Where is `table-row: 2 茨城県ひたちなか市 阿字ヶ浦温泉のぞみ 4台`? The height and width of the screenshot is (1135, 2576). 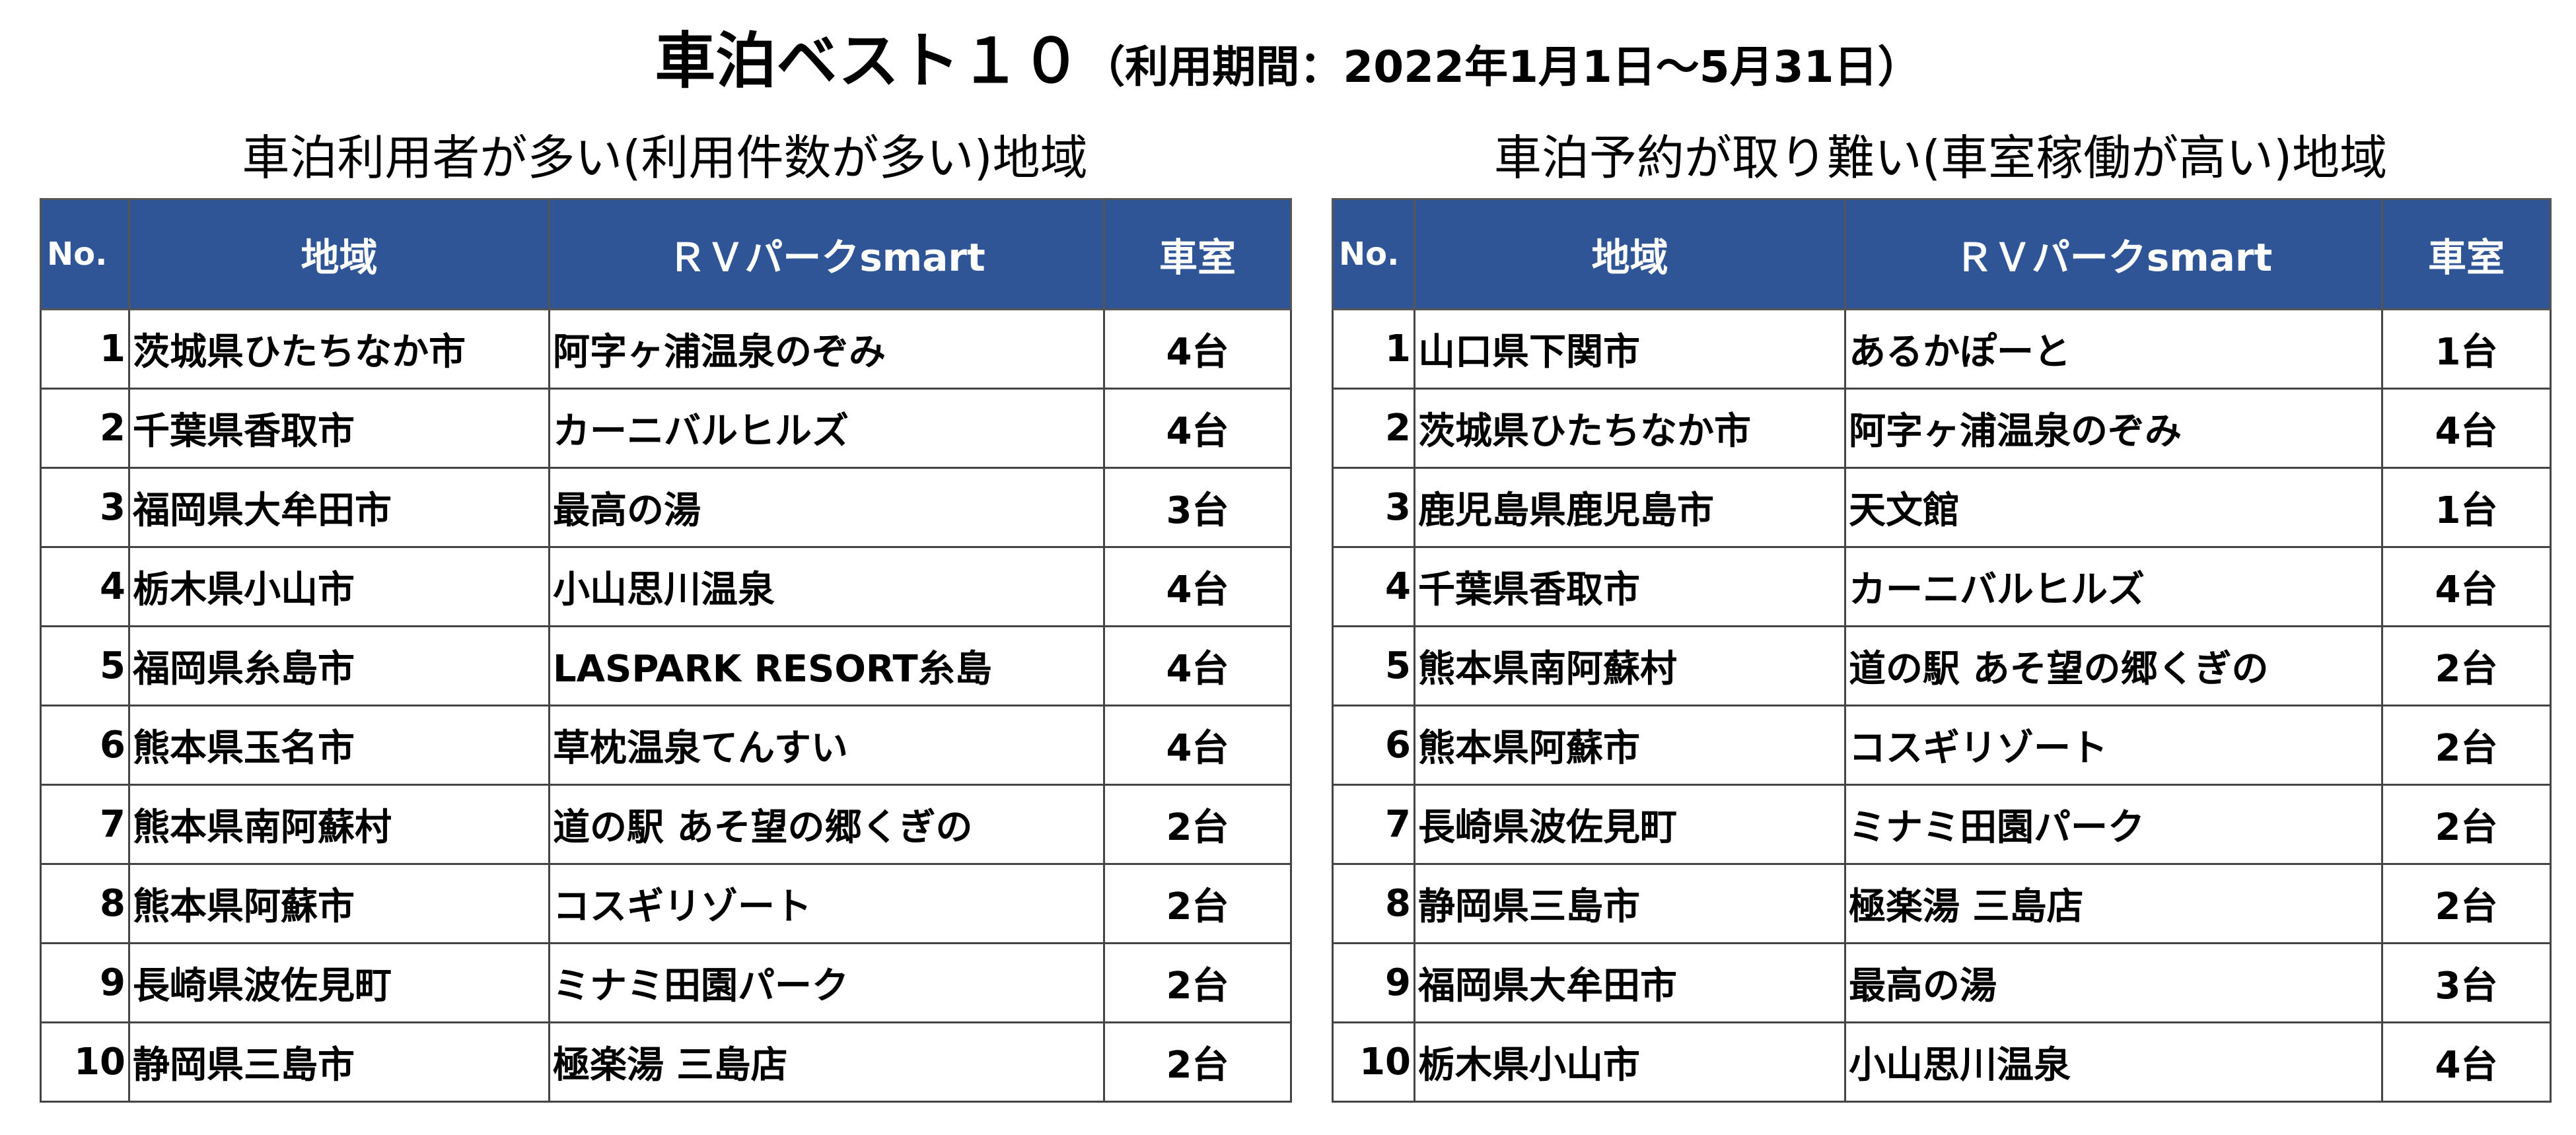 table-row: 2 茨城県ひたちなか市 阿字ヶ浦温泉のぞみ 4台 is located at coordinates (1942, 428).